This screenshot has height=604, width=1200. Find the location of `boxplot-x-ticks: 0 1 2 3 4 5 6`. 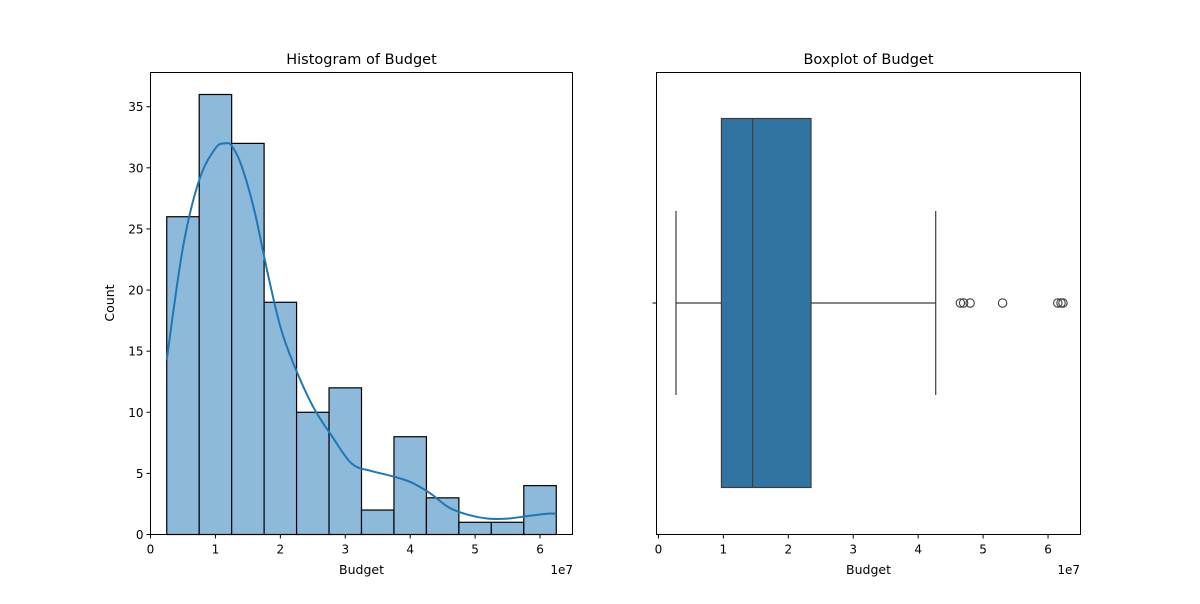

boxplot-x-ticks: 0 1 2 3 4 5 6 is located at coordinates (853, 545).